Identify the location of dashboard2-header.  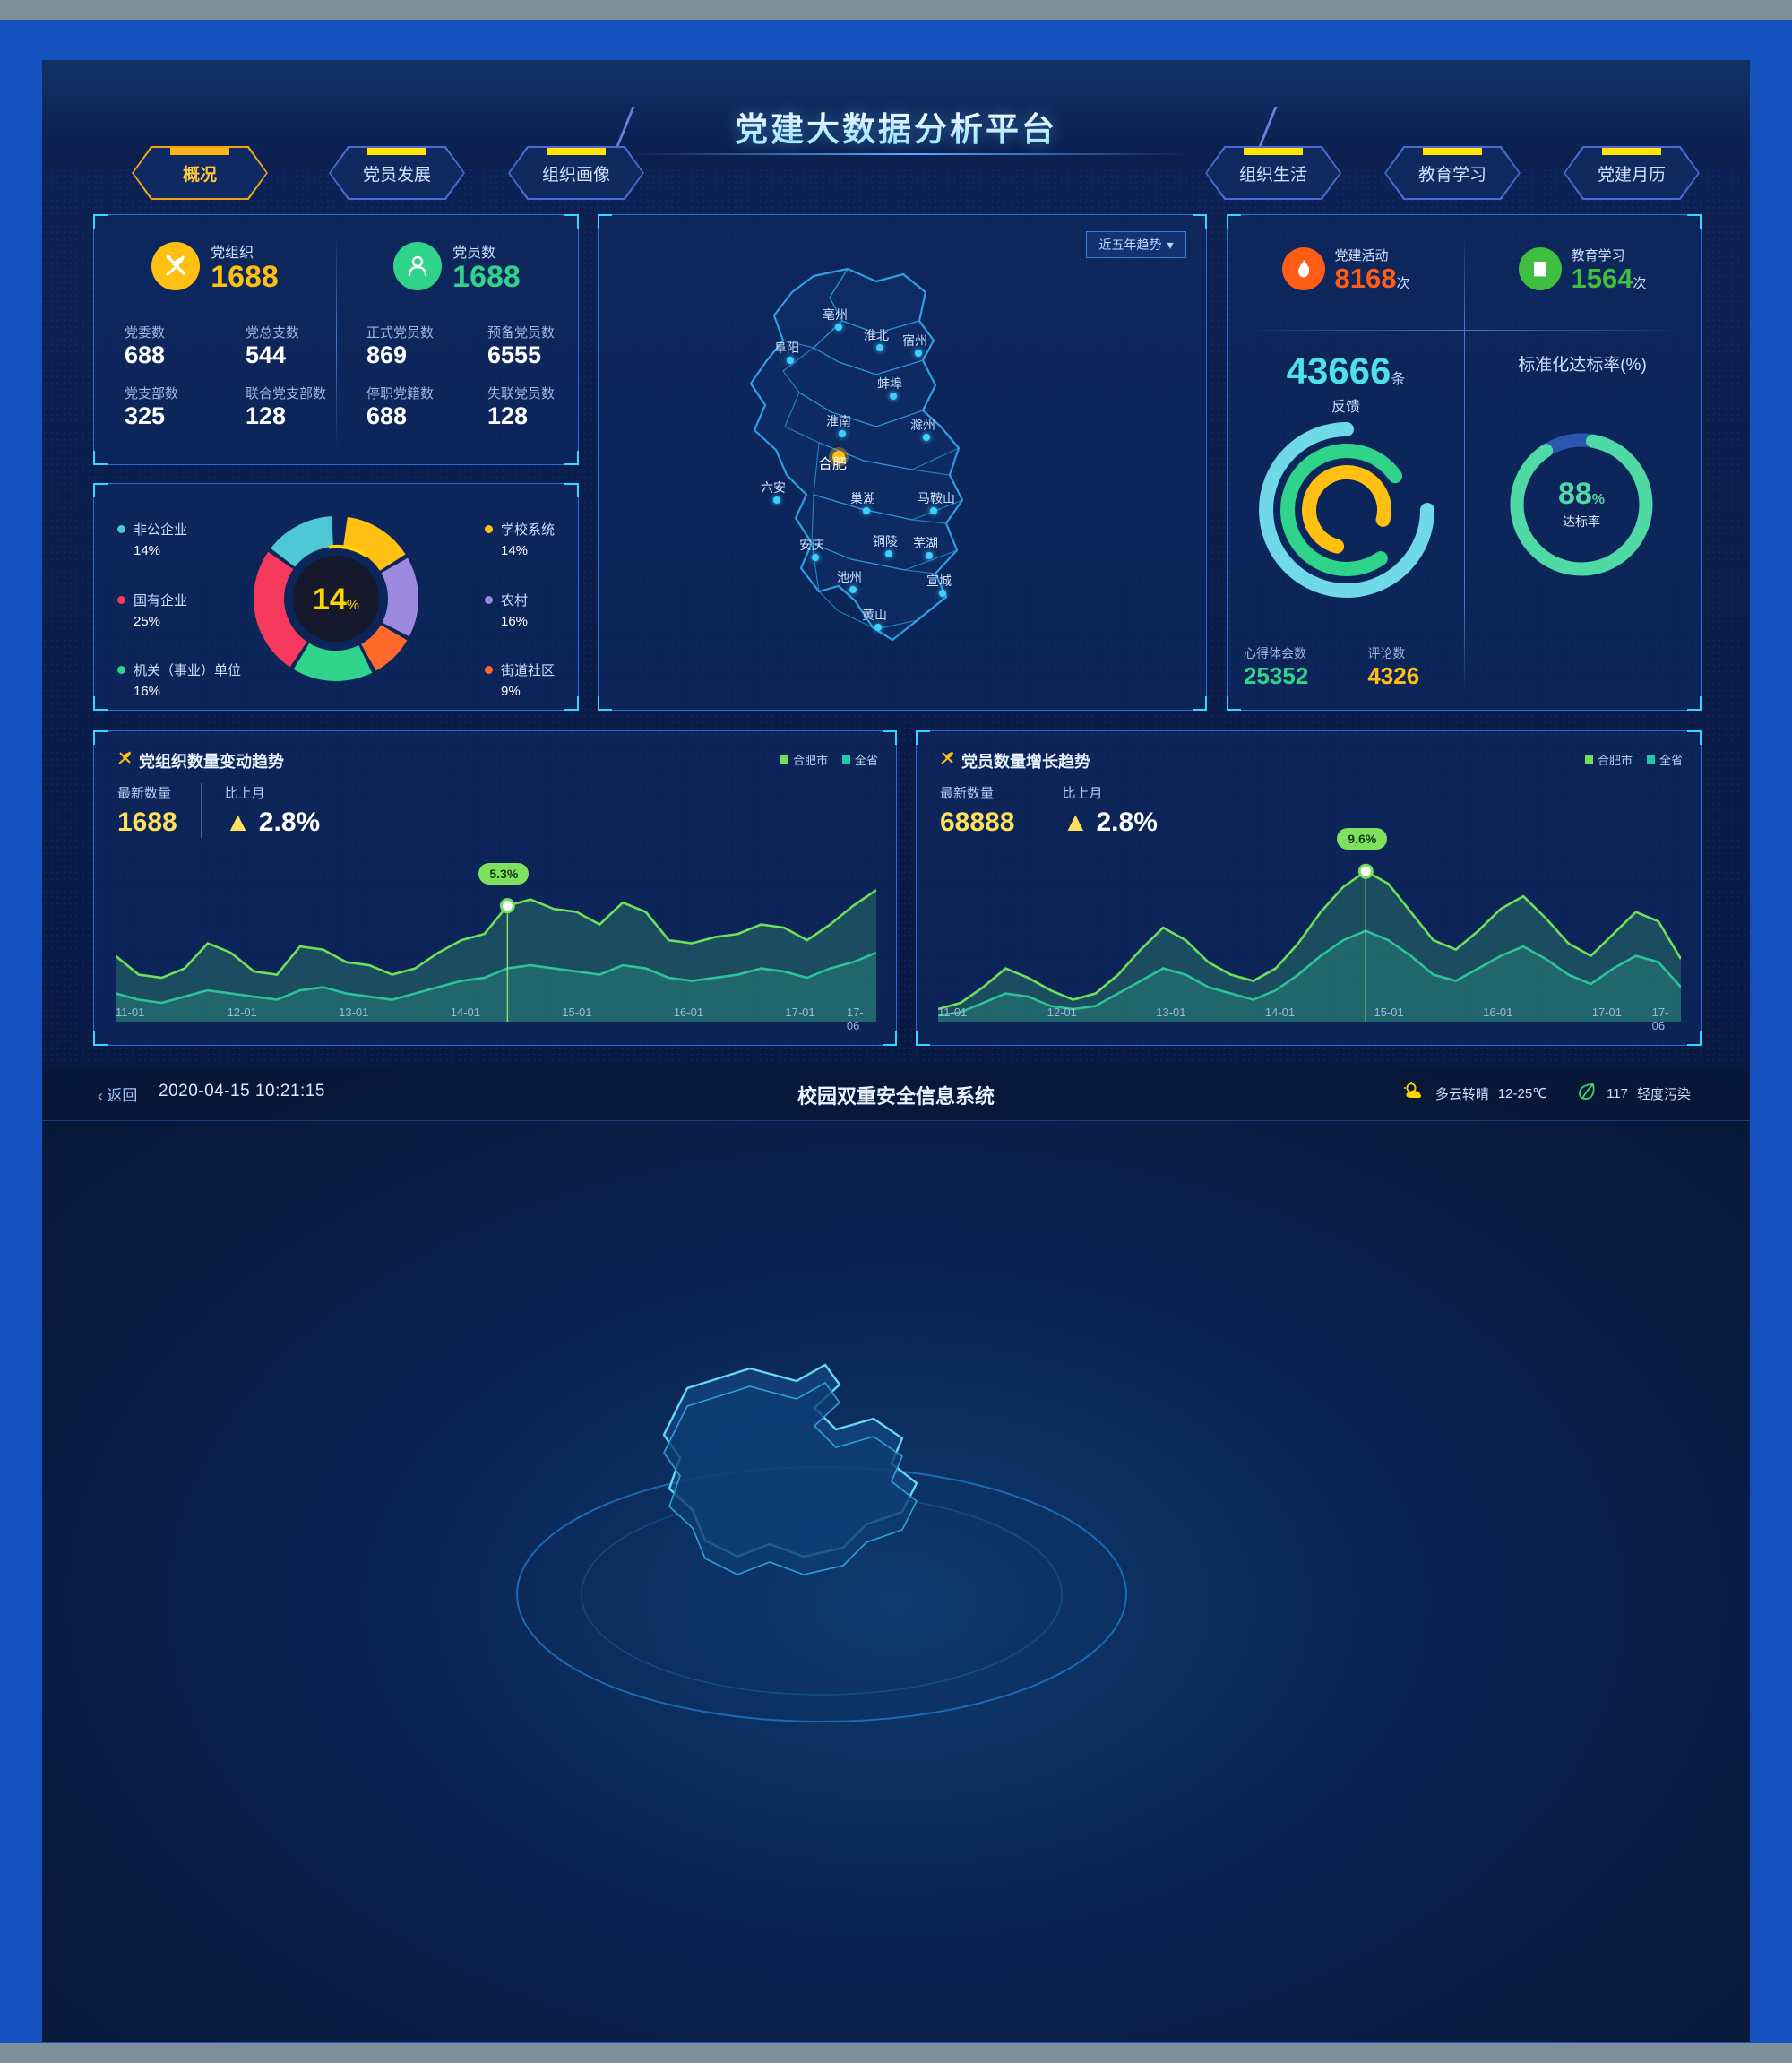
(896, 1093).